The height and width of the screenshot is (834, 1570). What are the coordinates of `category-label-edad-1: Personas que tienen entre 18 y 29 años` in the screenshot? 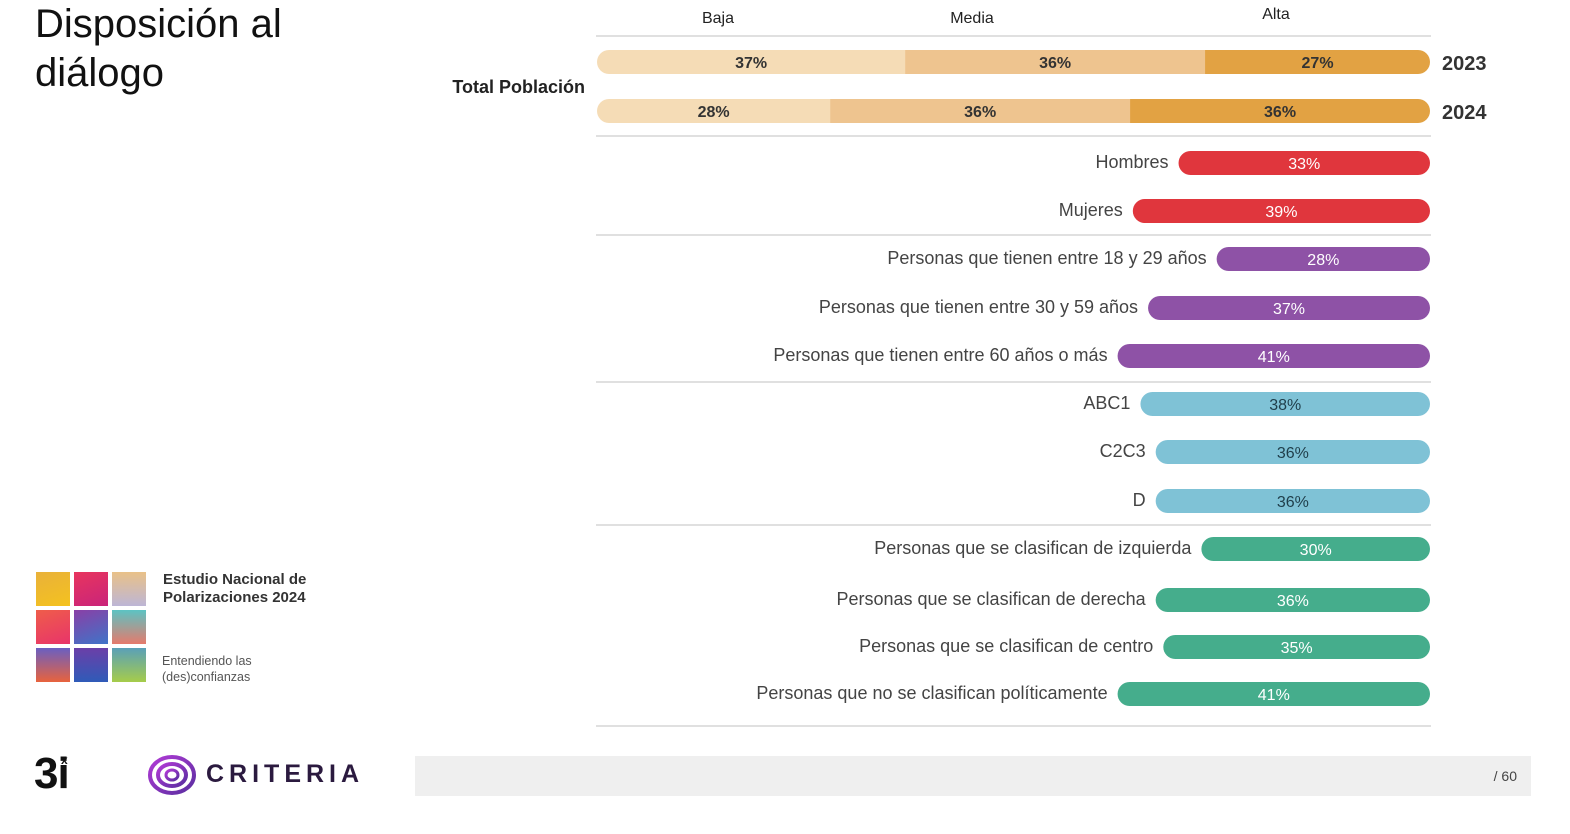 It's located at (1046, 258).